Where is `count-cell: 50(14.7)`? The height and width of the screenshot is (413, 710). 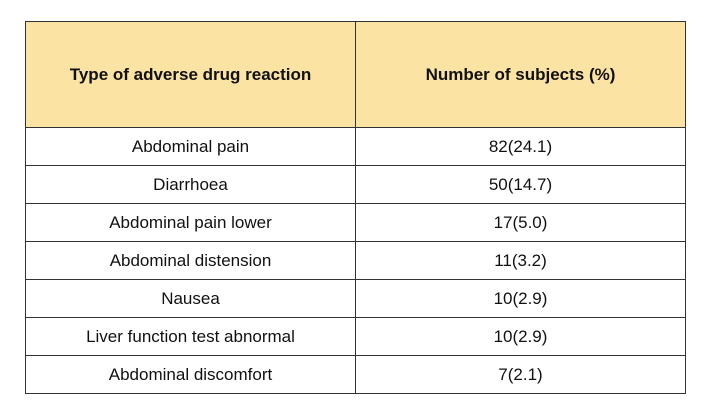
count-cell: 50(14.7) is located at coordinates (520, 184).